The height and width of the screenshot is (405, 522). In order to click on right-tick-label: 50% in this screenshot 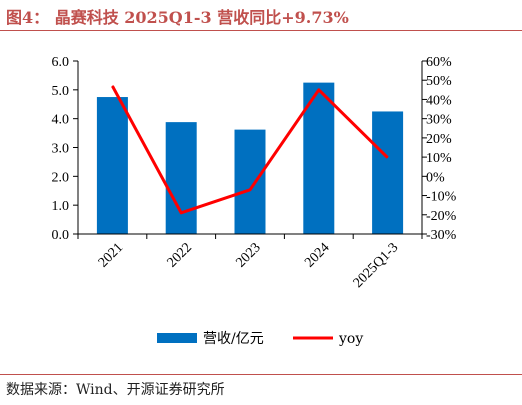, I will do `click(439, 81)`.